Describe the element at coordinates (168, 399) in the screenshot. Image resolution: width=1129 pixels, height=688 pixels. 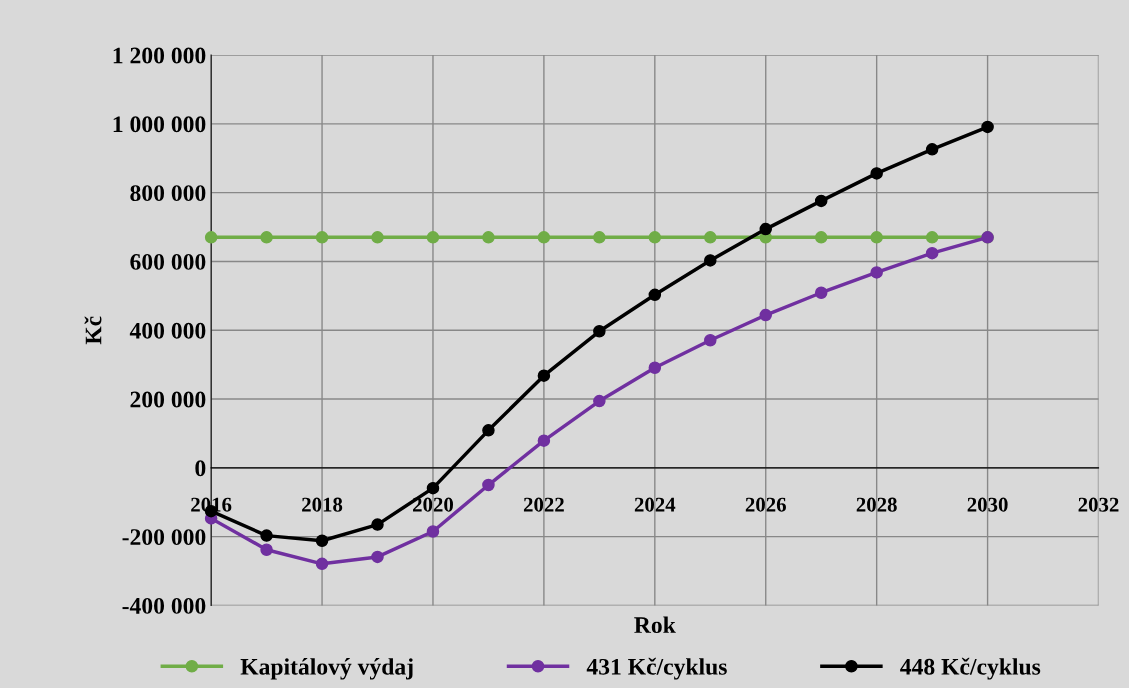
I see `y-tick-label: 200 000` at that location.